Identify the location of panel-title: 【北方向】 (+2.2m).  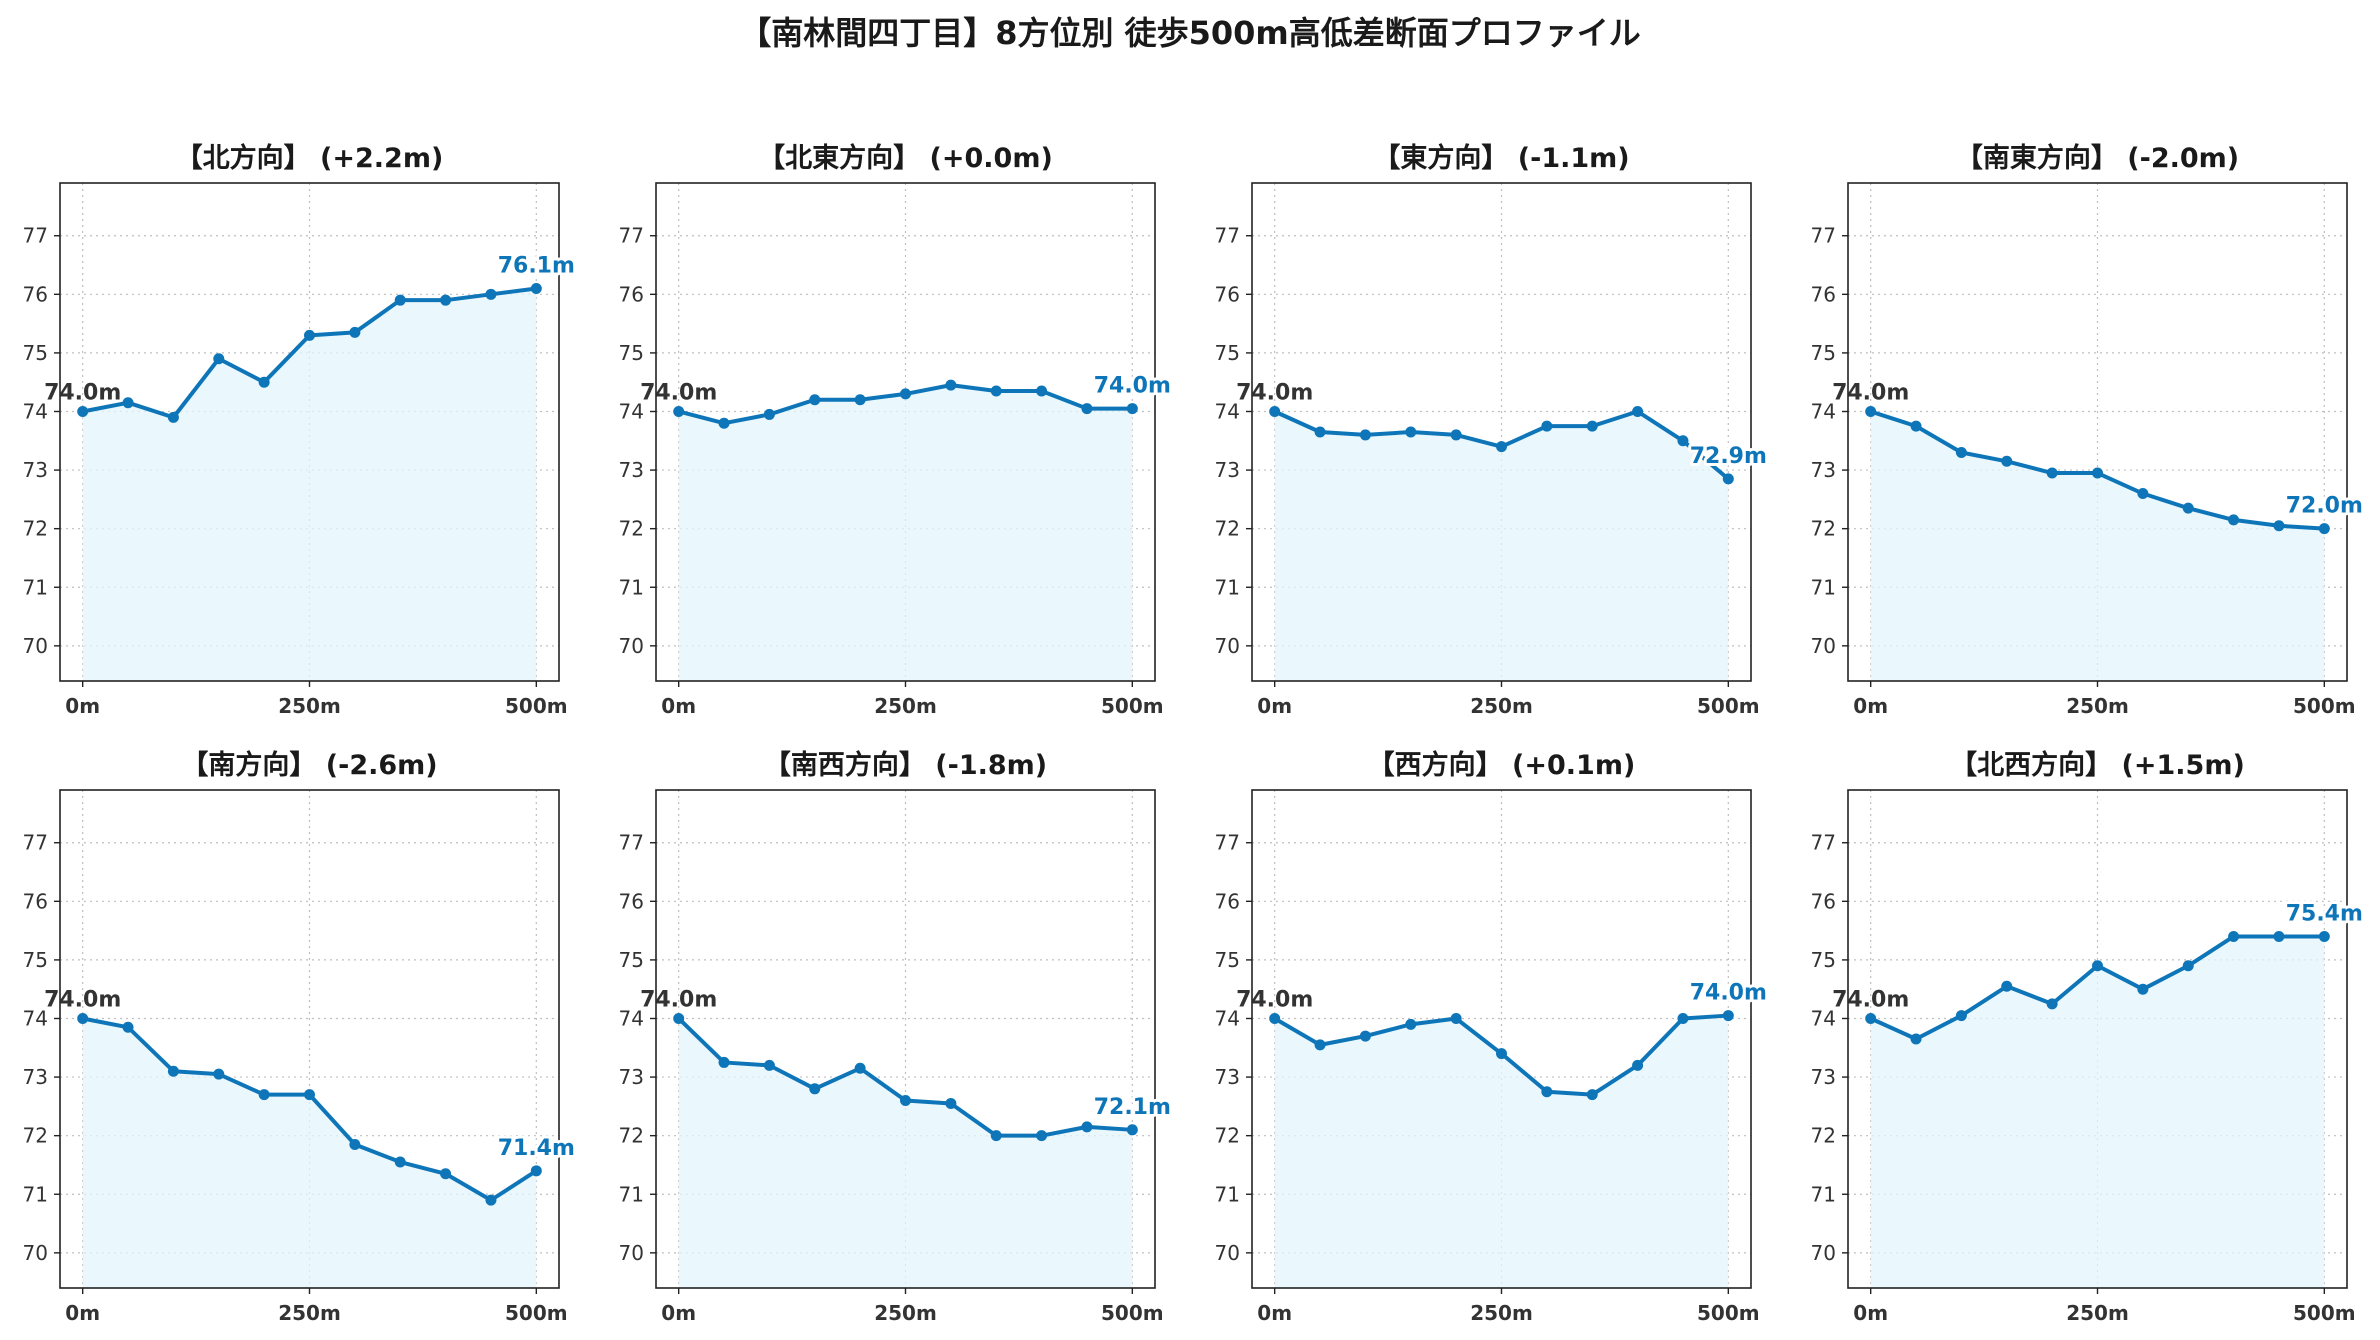
(310, 158).